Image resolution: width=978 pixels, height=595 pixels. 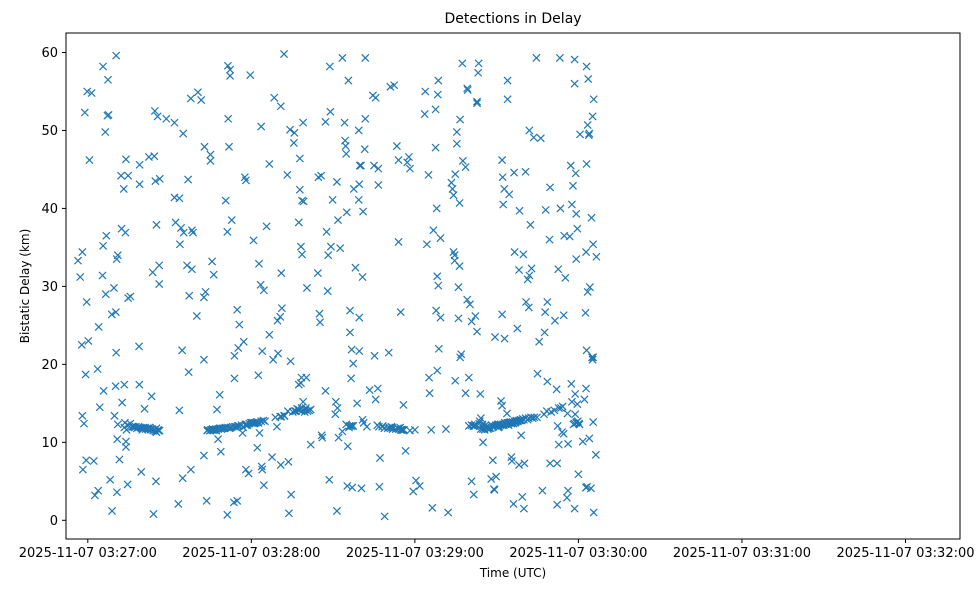 I want to click on x-tick-label: 2025-11-07 03:27:00, so click(x=88, y=553).